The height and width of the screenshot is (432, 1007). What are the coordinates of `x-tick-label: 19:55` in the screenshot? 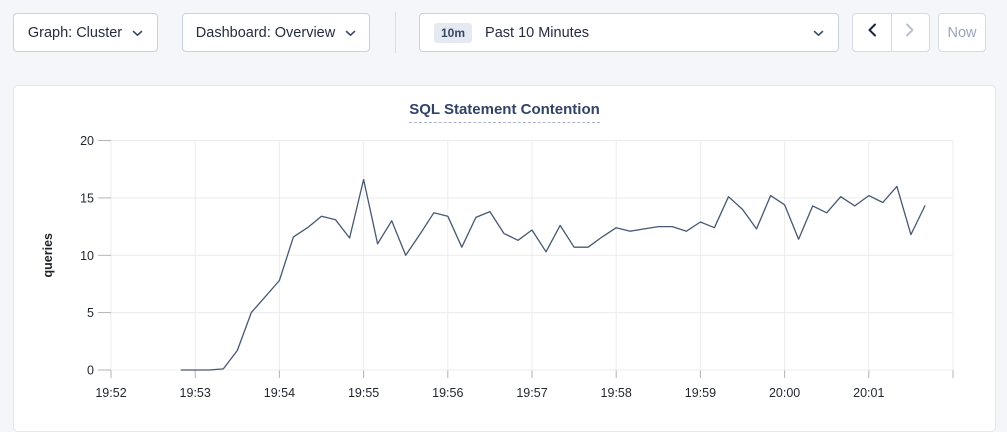 It's located at (363, 393).